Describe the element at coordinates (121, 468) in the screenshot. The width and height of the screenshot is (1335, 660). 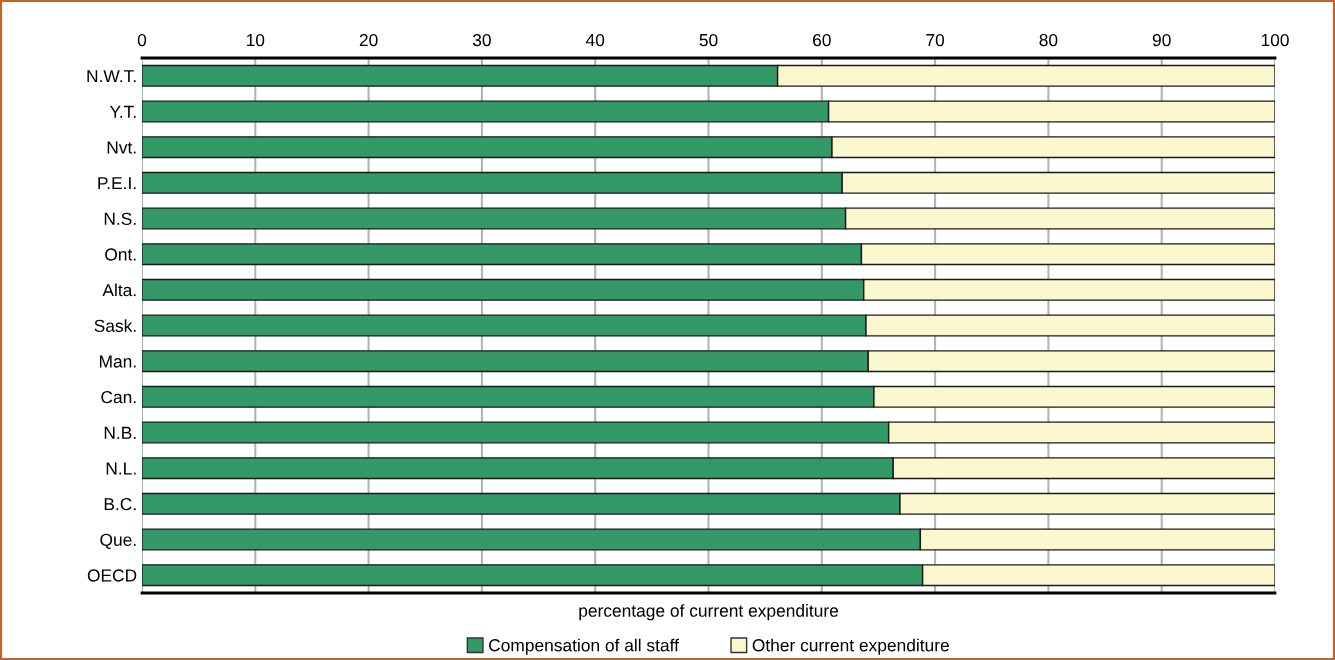
I see `y-tick-label: N.L.` at that location.